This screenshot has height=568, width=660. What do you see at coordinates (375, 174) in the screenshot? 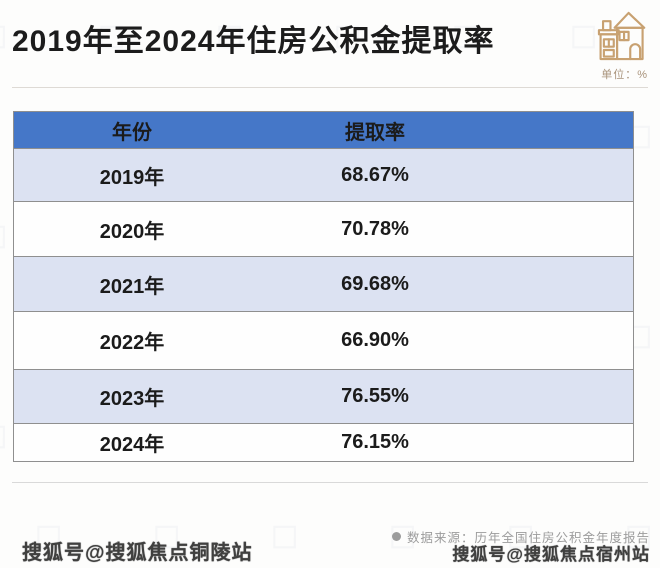
I see `rate-cell: 68.67%` at bounding box center [375, 174].